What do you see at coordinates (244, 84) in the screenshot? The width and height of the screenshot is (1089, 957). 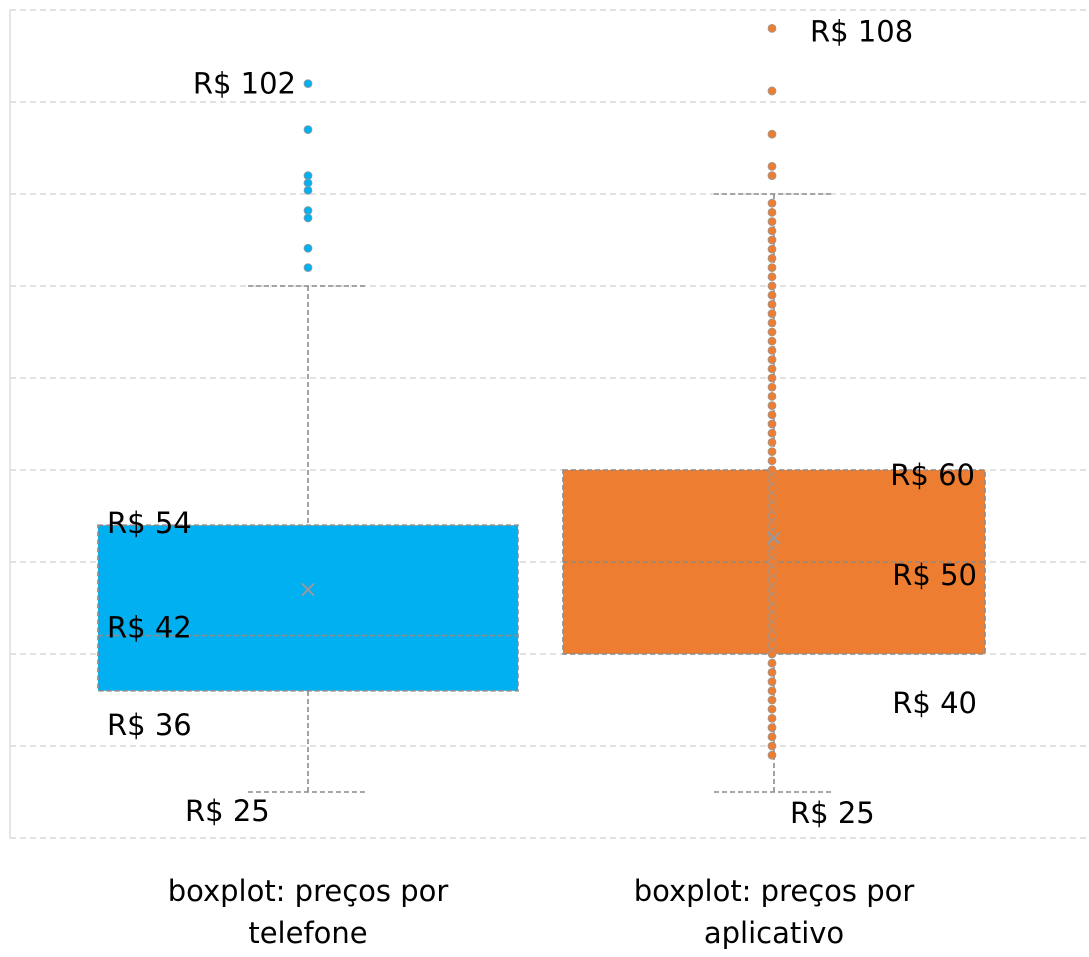 I see `data-label: R$ 102` at bounding box center [244, 84].